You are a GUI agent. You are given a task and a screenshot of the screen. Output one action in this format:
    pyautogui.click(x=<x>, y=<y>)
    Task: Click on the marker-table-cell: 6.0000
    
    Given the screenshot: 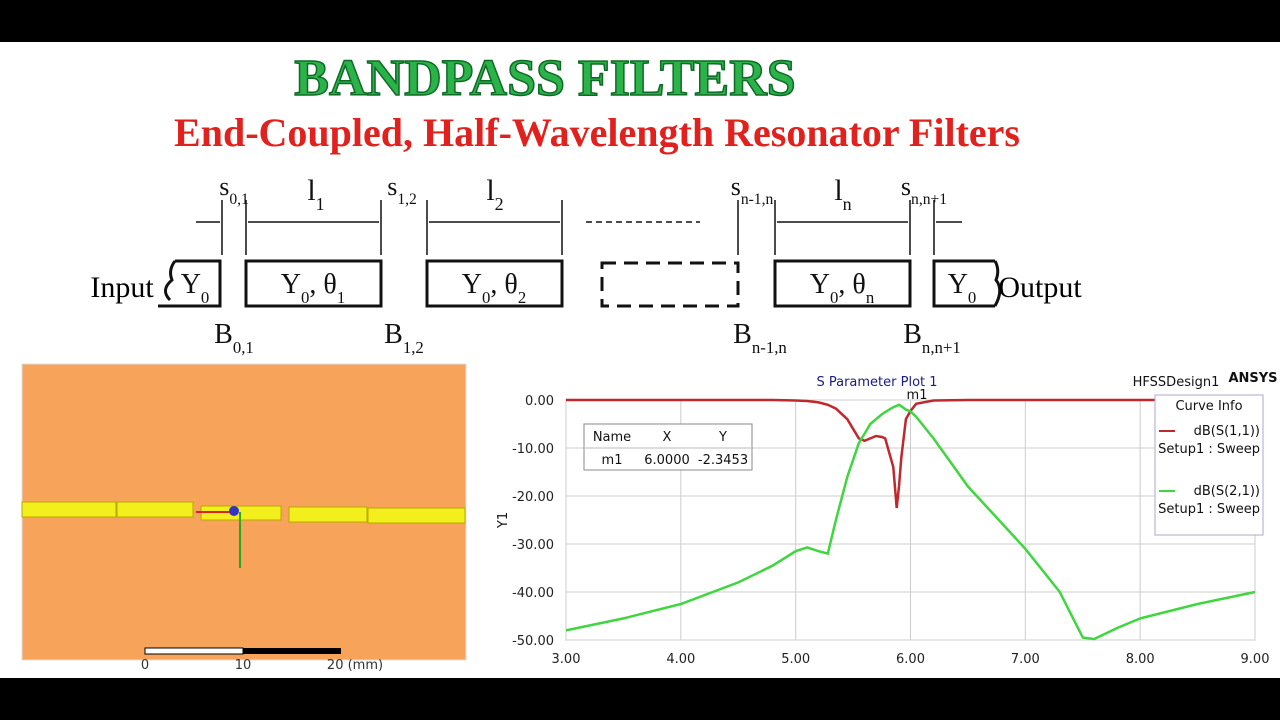 What is the action you would take?
    pyautogui.click(x=667, y=460)
    